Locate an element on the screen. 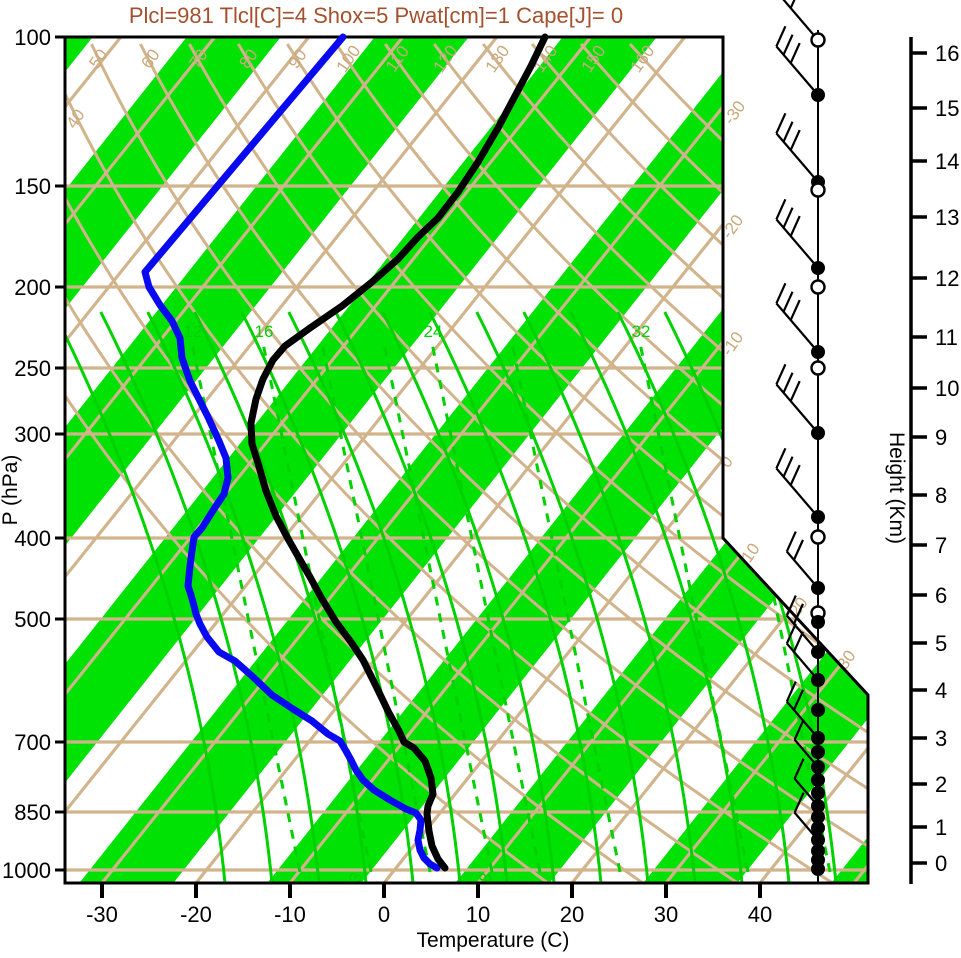 Image resolution: width=961 pixels, height=958 pixels. pressure-tick-label: 100 is located at coordinates (32, 37).